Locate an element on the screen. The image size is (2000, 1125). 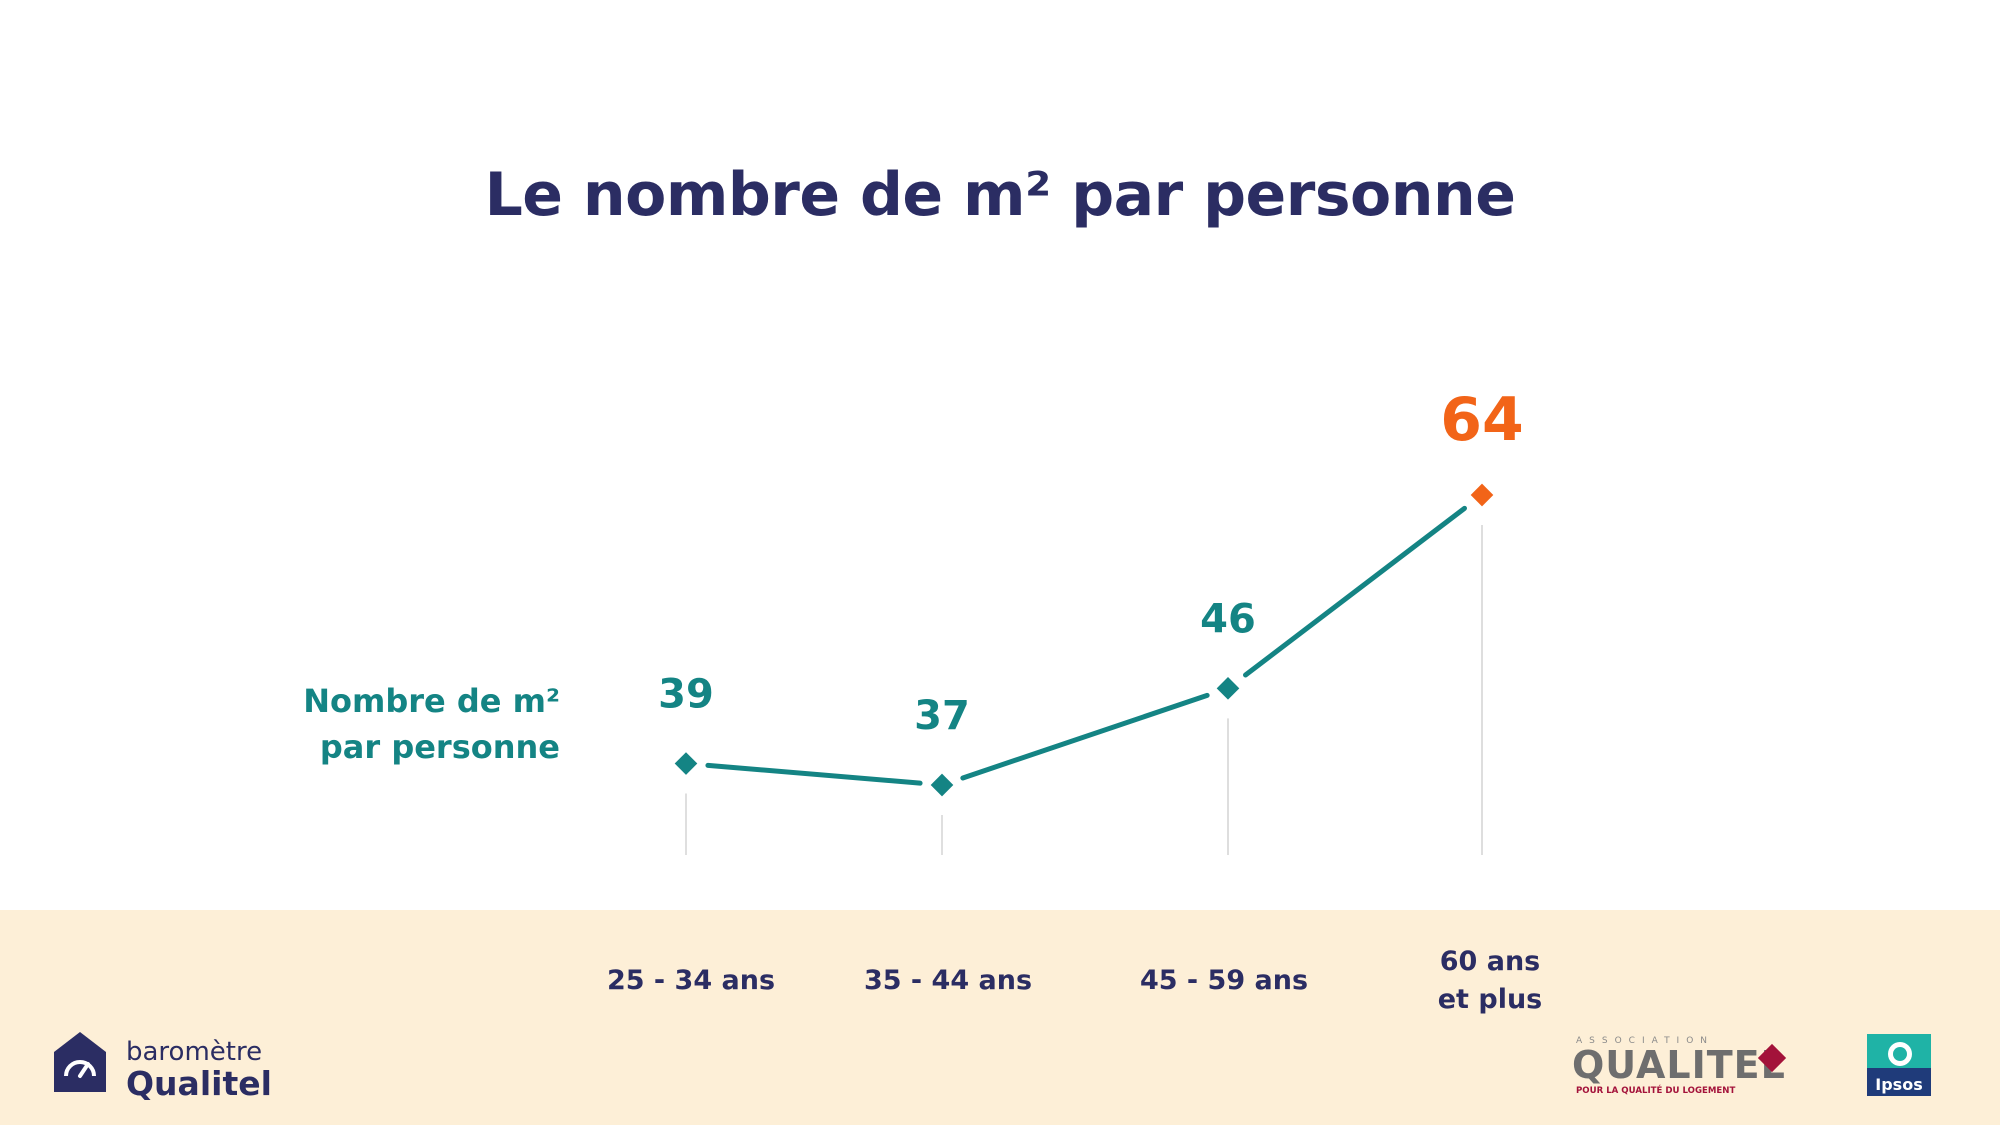
svg-text: Ipsos is located at coordinates (1898, 1084).